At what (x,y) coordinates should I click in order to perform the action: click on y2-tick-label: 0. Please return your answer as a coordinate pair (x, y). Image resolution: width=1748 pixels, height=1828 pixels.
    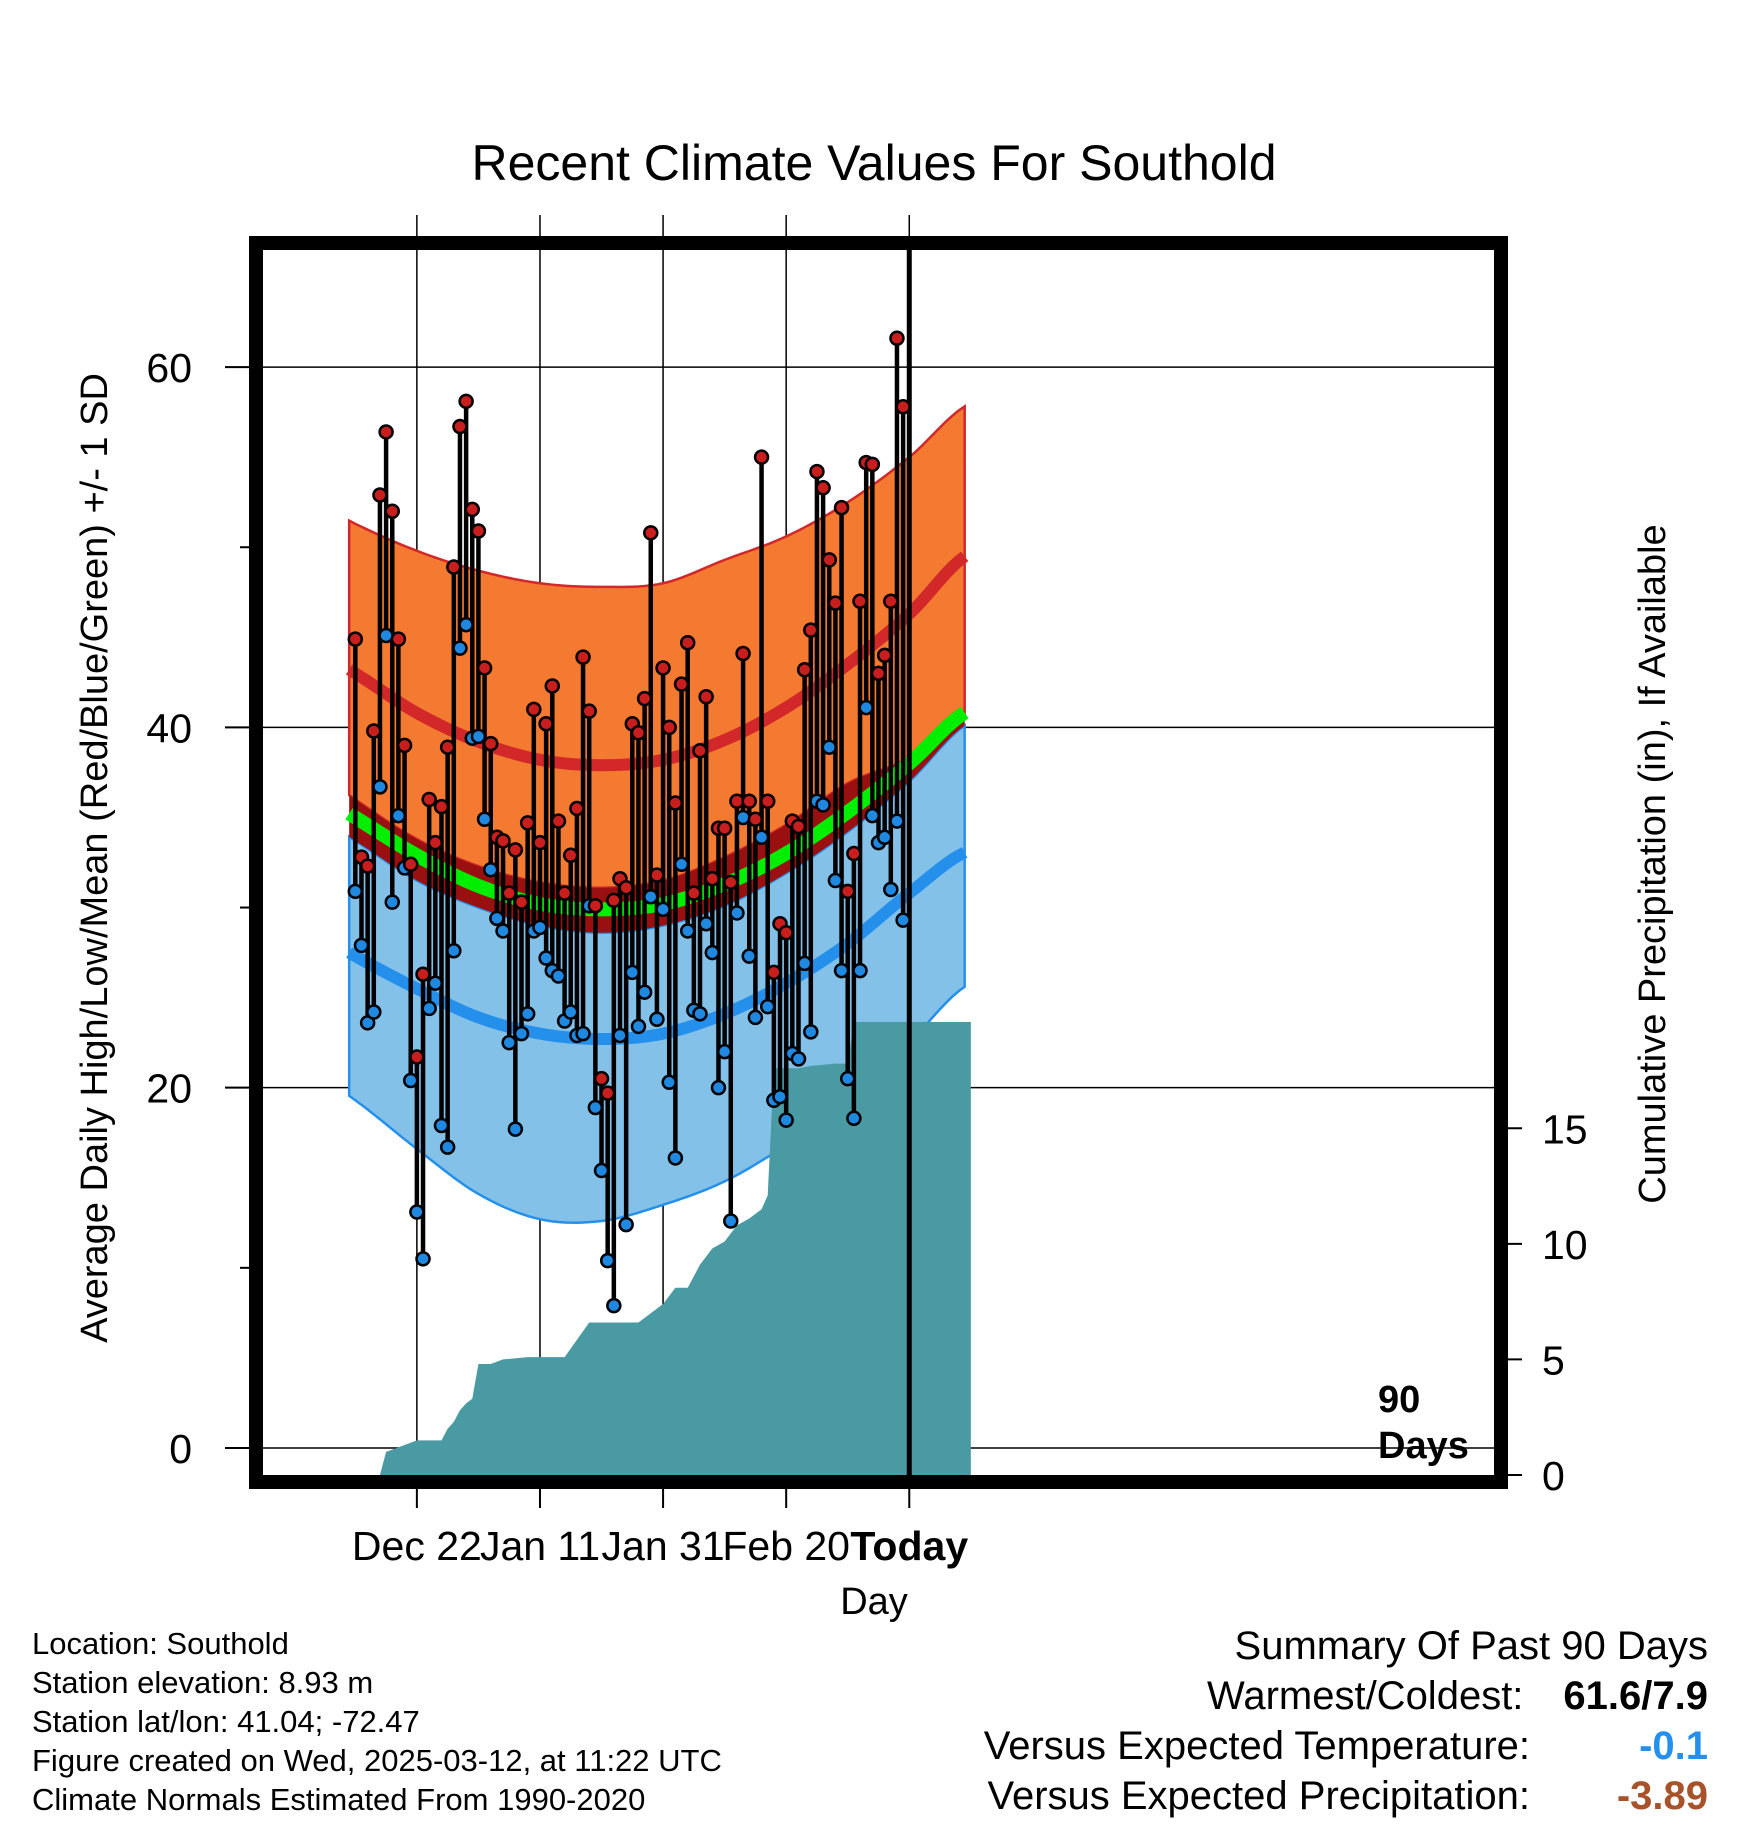
    Looking at the image, I should click on (1553, 1476).